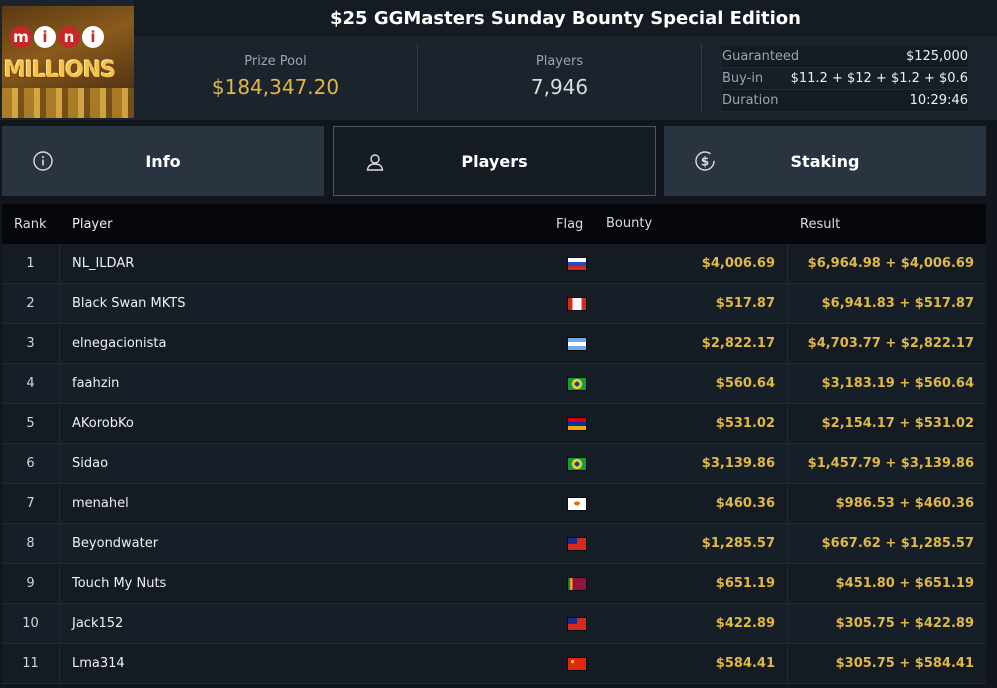 The image size is (997, 688). I want to click on tab-players: Players, so click(494, 161).